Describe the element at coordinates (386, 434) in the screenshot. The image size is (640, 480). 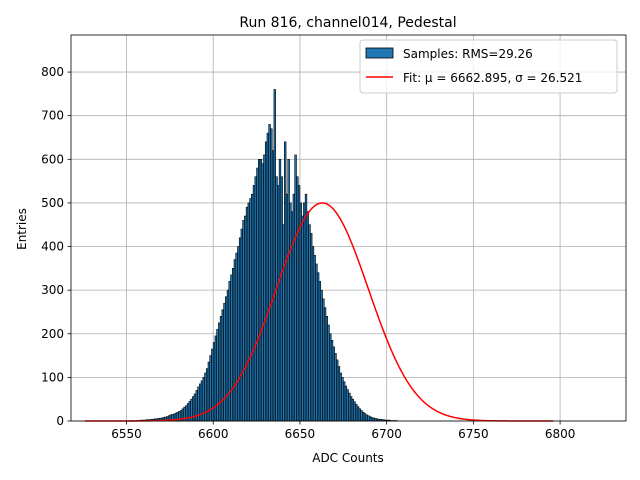
I see `x-tick-label: 6700` at that location.